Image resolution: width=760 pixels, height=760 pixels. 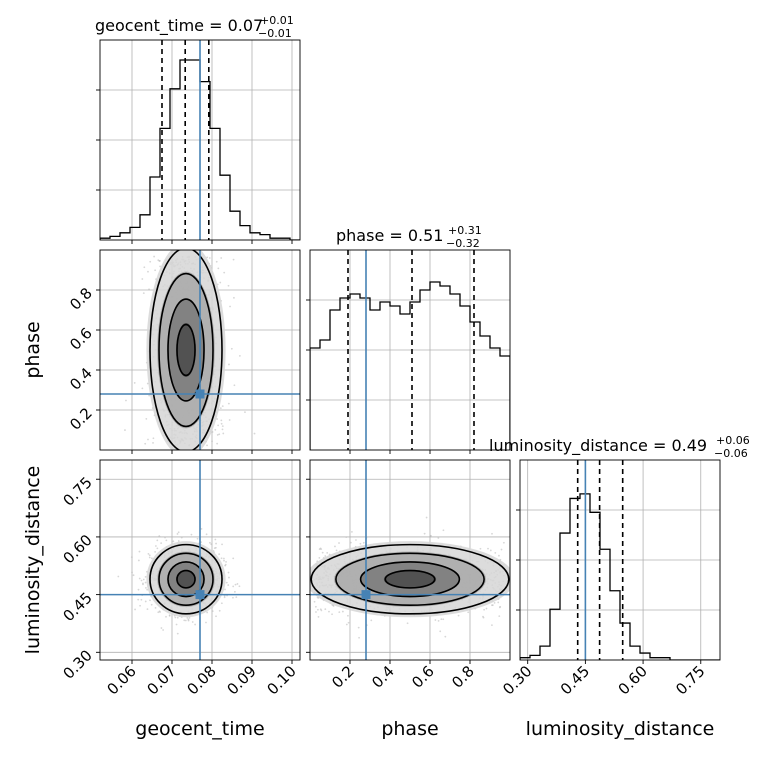 I want to click on x-tick-label: 0.30, so click(x=517, y=680).